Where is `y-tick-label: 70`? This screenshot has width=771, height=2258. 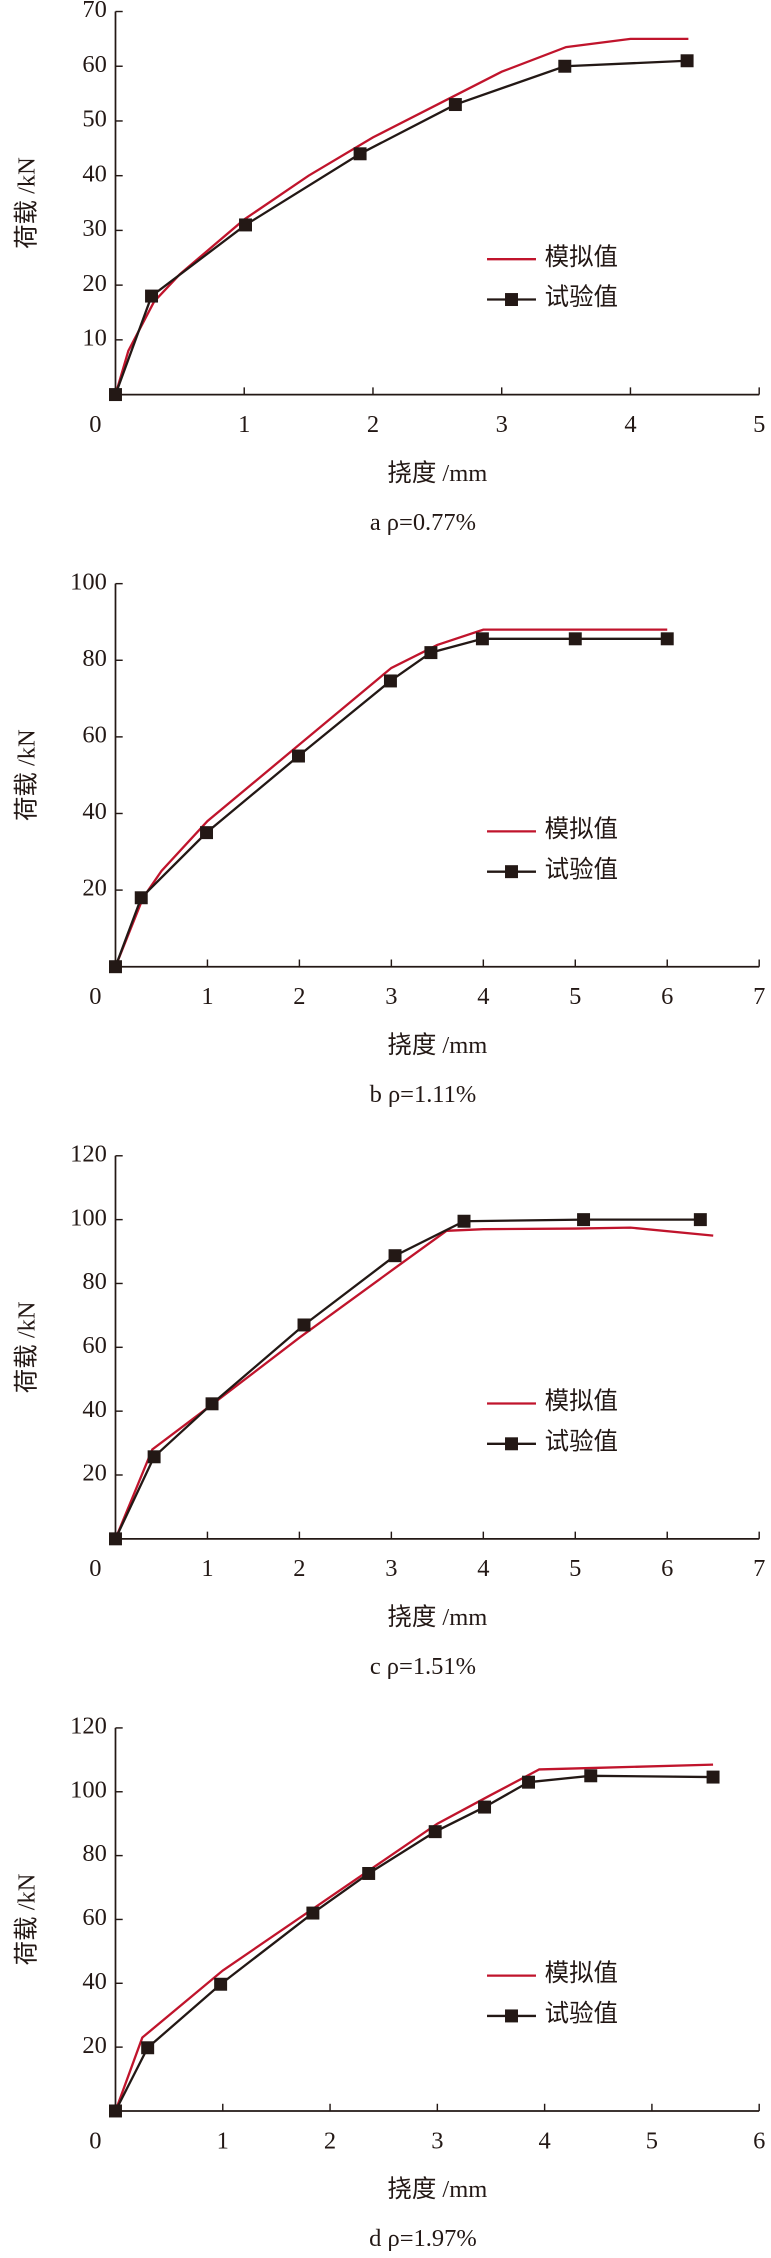 y-tick-label: 70 is located at coordinates (94, 11).